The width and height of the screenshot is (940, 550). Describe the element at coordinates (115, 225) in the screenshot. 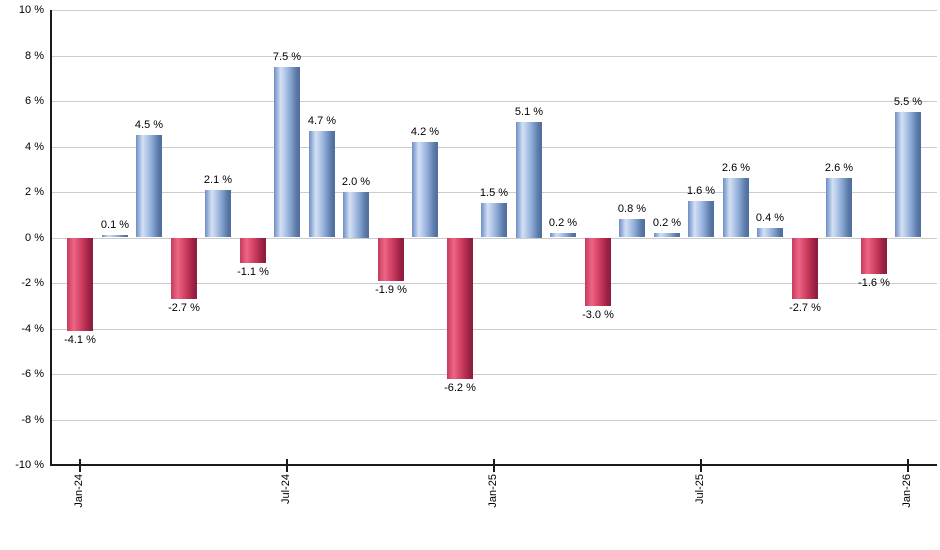

I see `bar-value-label: 0.1 %` at that location.